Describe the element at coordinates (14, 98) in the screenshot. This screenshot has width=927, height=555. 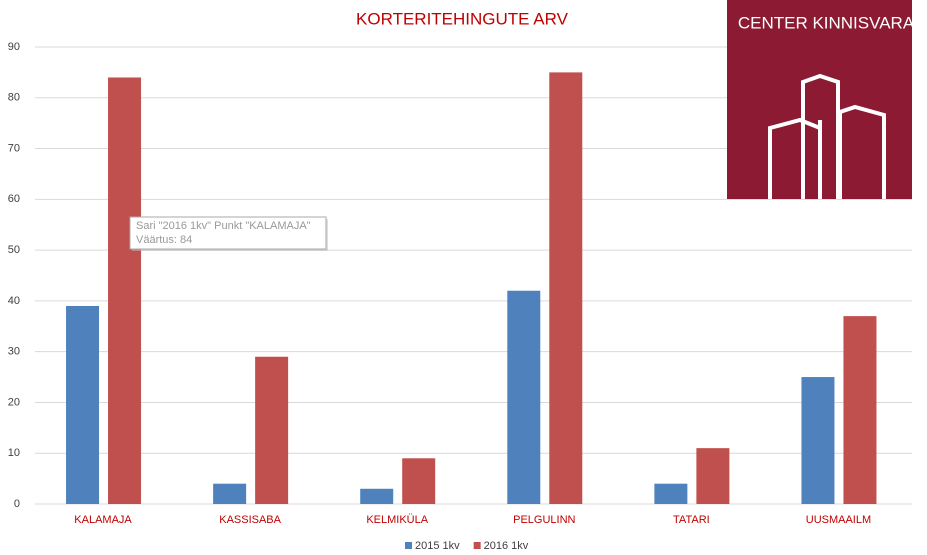
I see `y-tick-label: 80` at that location.